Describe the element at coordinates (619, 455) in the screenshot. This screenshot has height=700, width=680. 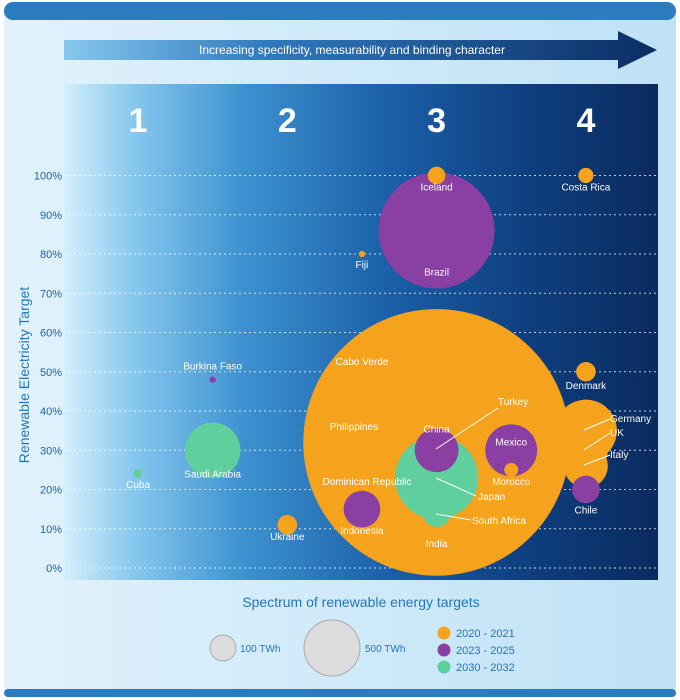
I see `point-label: Italy` at that location.